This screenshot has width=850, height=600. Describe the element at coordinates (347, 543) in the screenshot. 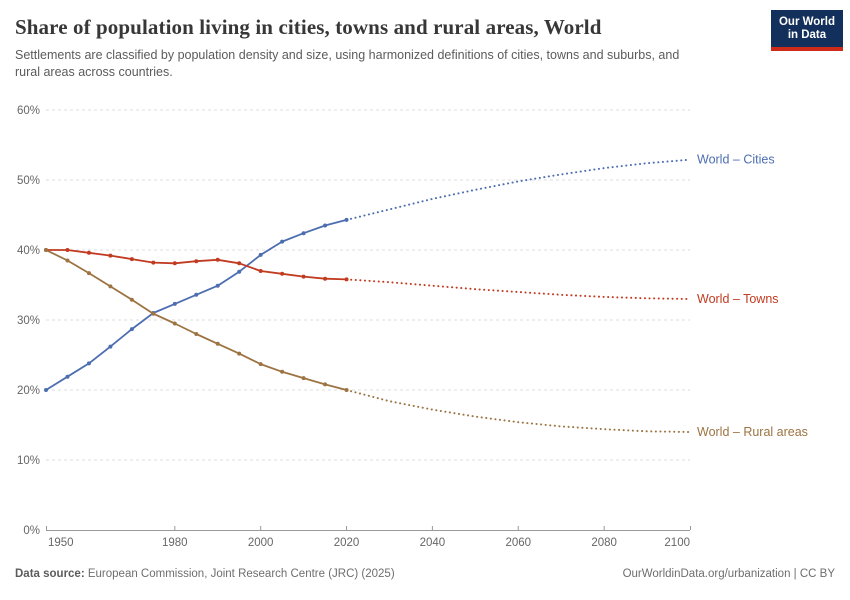

I see `x-tick-label: 2020` at that location.